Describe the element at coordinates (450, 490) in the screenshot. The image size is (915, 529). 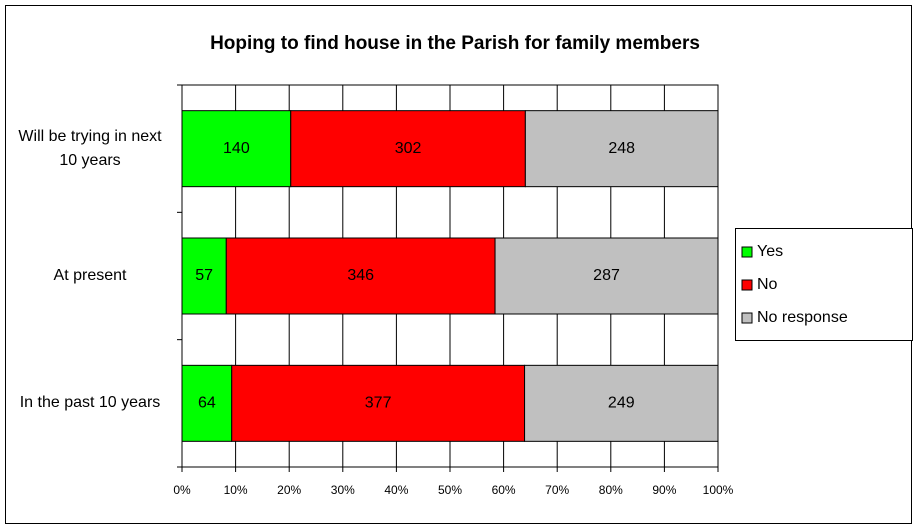
I see `x-tick-label: 50%` at that location.